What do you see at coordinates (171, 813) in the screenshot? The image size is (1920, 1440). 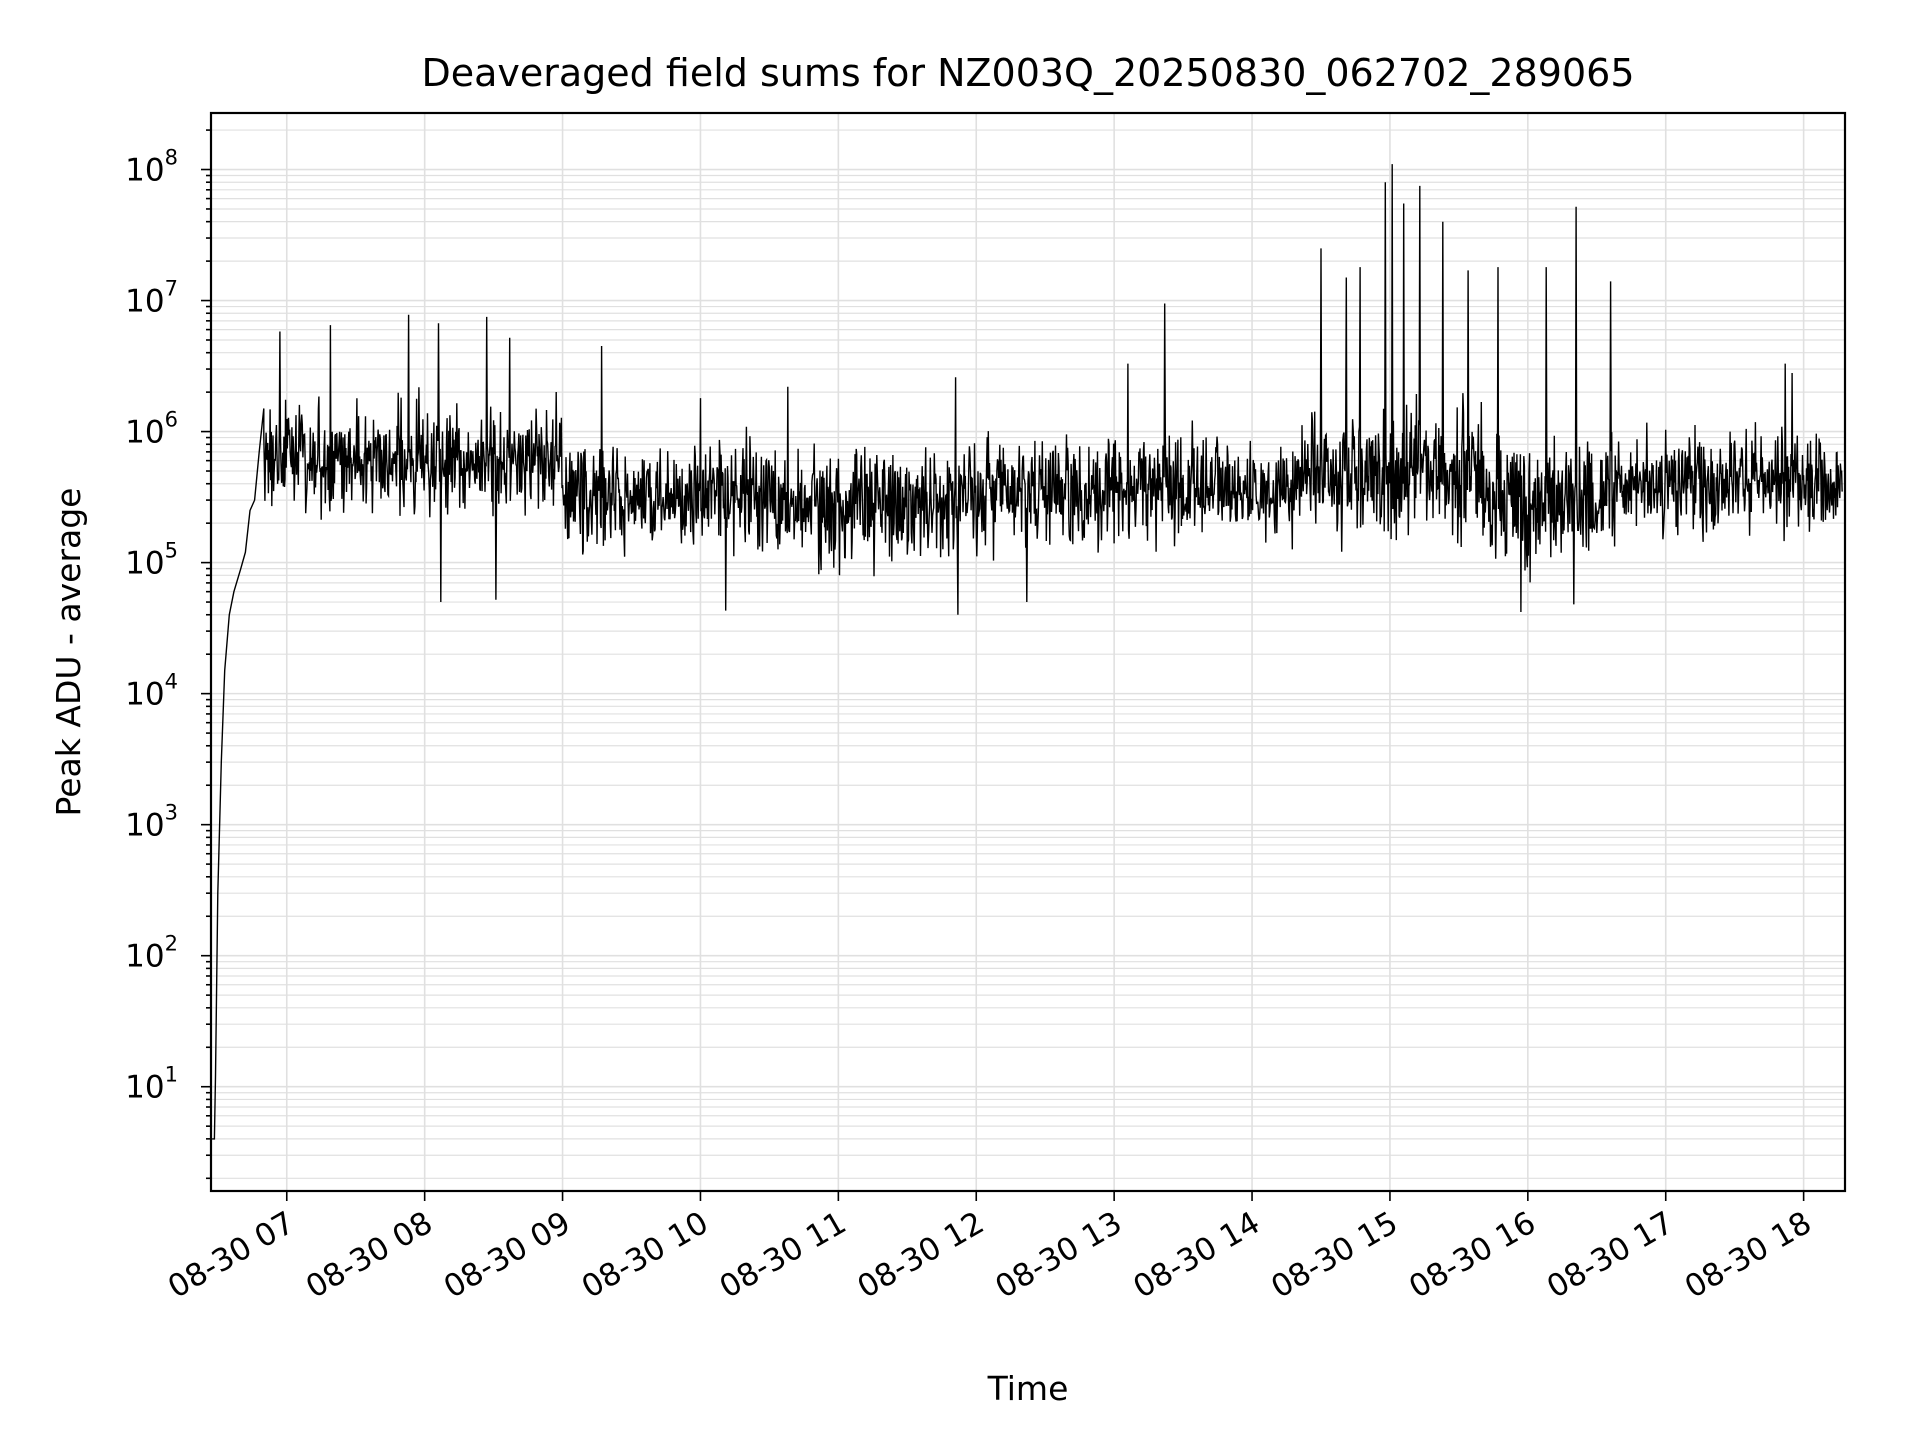 I see `y-tick-label-exponent: 3` at bounding box center [171, 813].